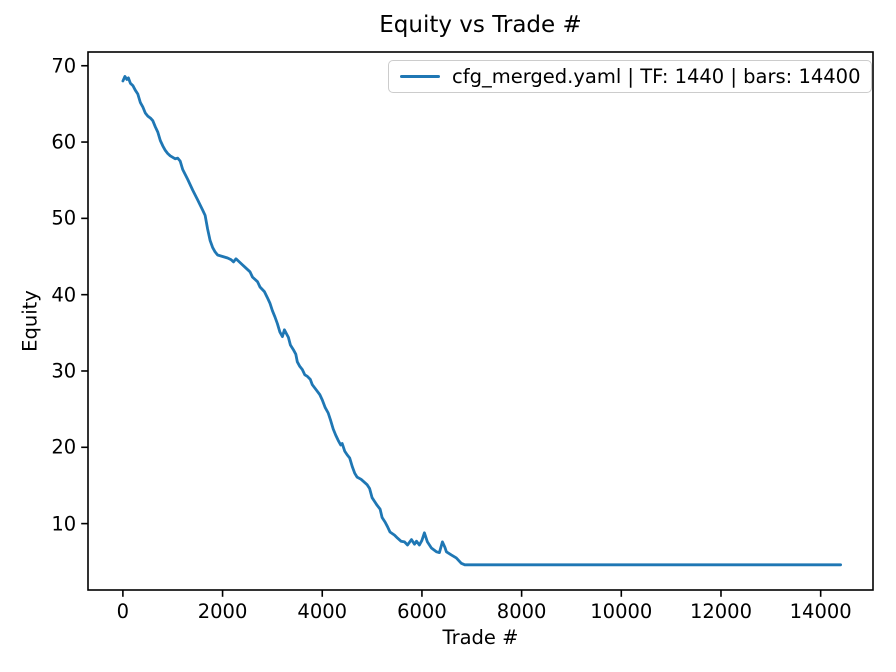  Describe the element at coordinates (64, 295) in the screenshot. I see `y-tick-label: 40` at that location.